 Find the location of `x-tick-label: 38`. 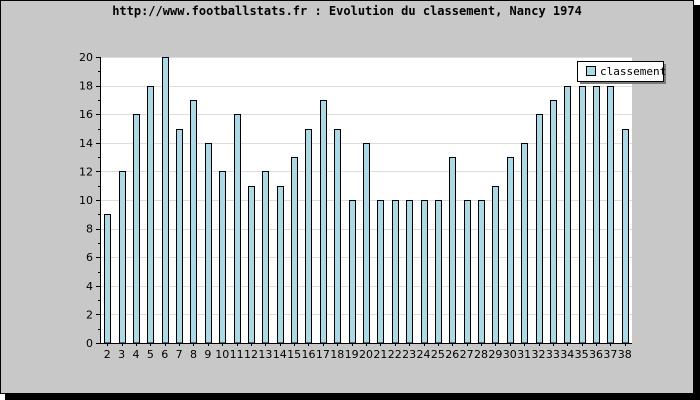

x-tick-label: 38 is located at coordinates (625, 354).